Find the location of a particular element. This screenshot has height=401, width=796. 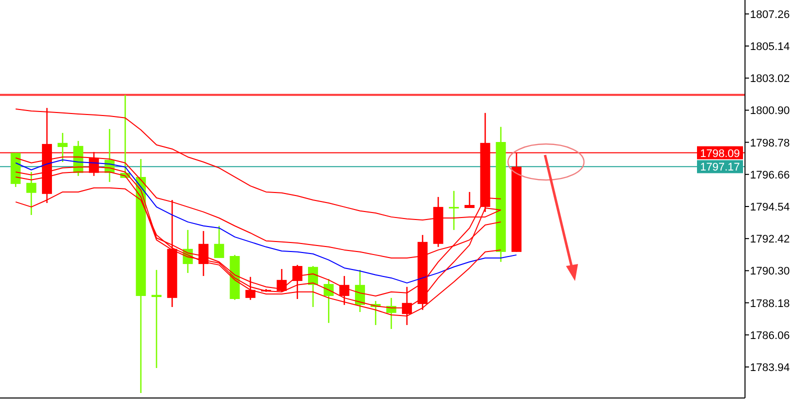

y-tick-label: 1792.42 is located at coordinates (770, 240).